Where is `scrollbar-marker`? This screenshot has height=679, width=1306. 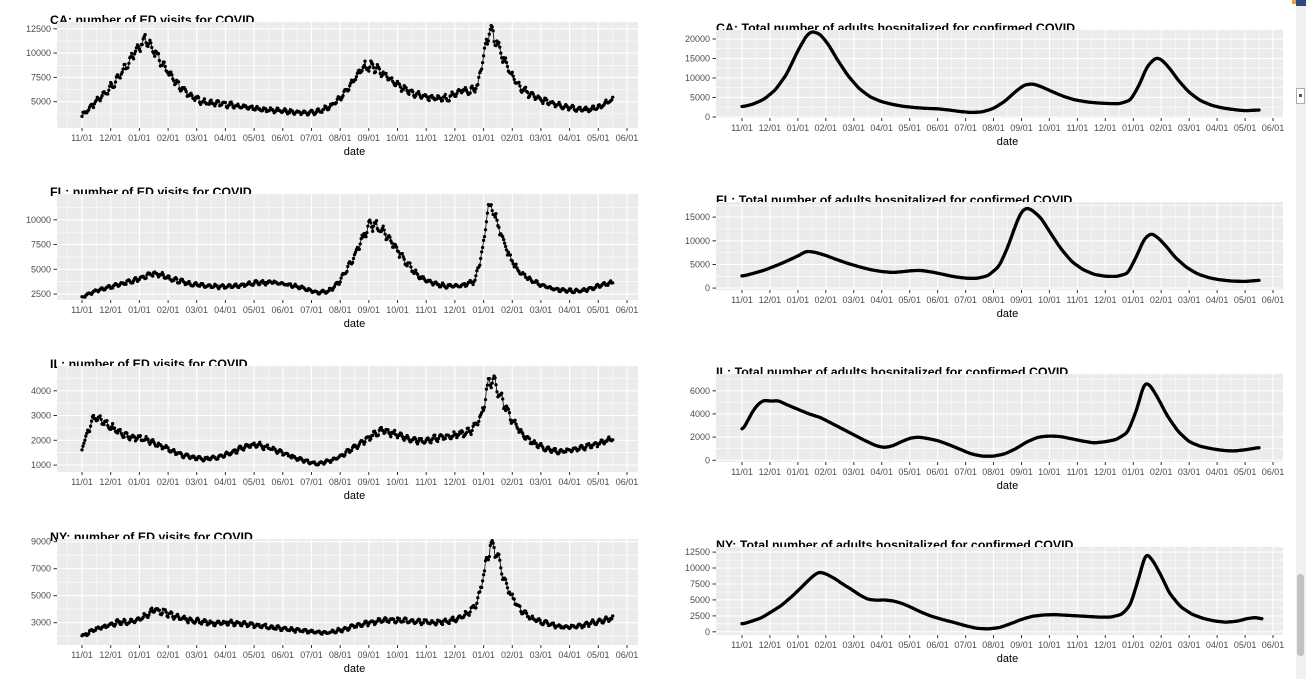 scrollbar-marker is located at coordinates (1300, 96).